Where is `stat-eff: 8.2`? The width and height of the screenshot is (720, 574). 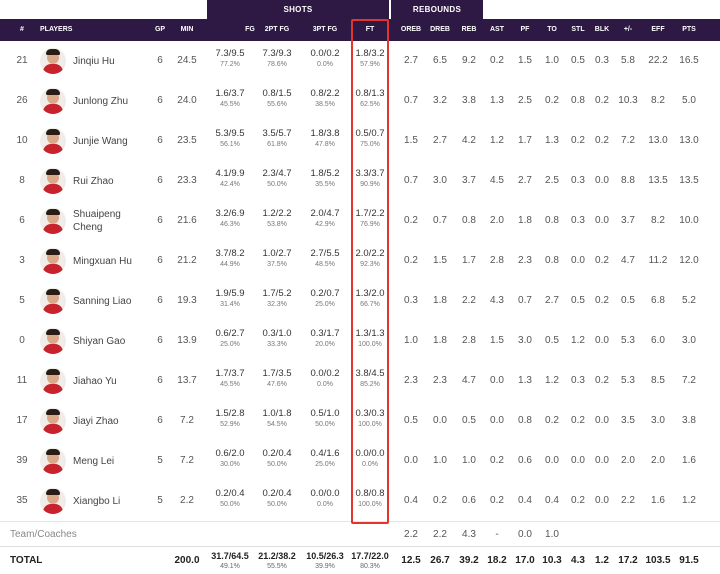 stat-eff: 8.2 is located at coordinates (658, 220).